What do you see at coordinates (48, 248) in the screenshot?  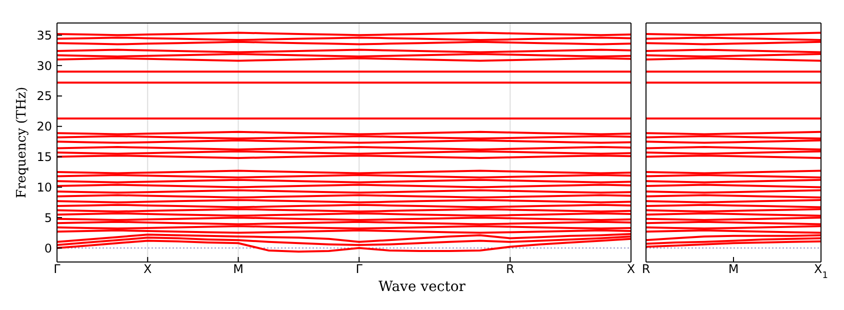 I see `y-tick-label: 0` at bounding box center [48, 248].